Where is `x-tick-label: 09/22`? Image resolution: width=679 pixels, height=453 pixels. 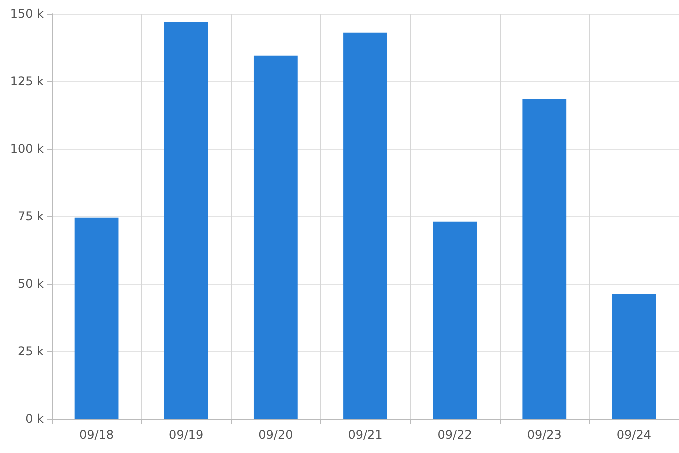 x-tick-label: 09/22 is located at coordinates (455, 435).